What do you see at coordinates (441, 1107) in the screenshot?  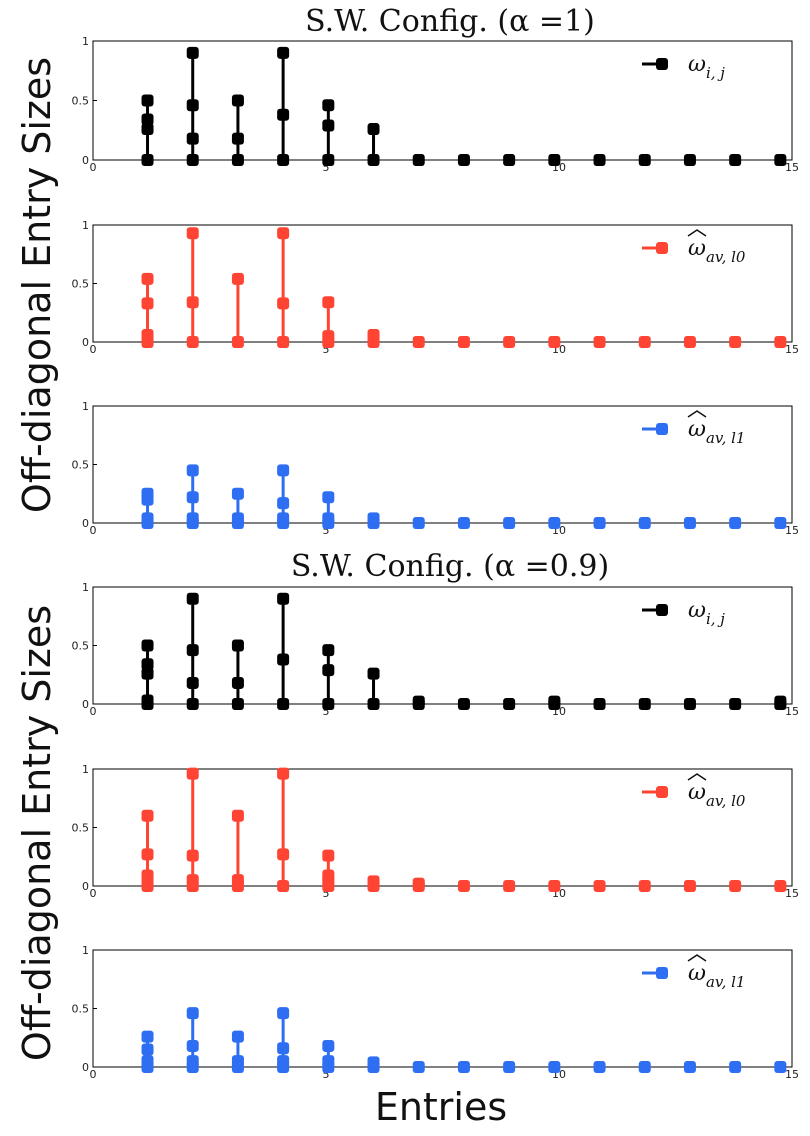 I see `x-axis-label: Entries` at bounding box center [441, 1107].